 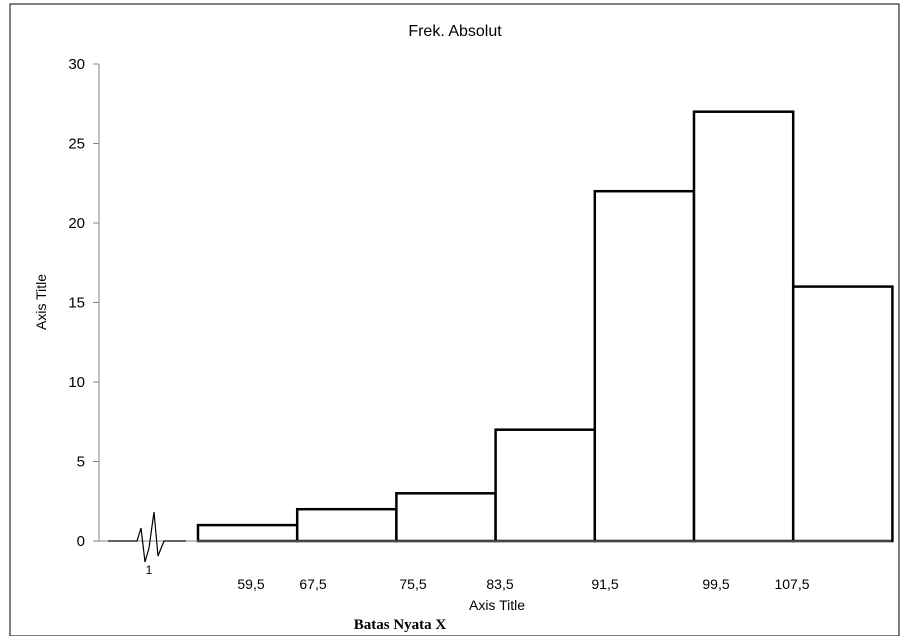 I want to click on x-tick-label: 99,5, so click(x=715, y=584).